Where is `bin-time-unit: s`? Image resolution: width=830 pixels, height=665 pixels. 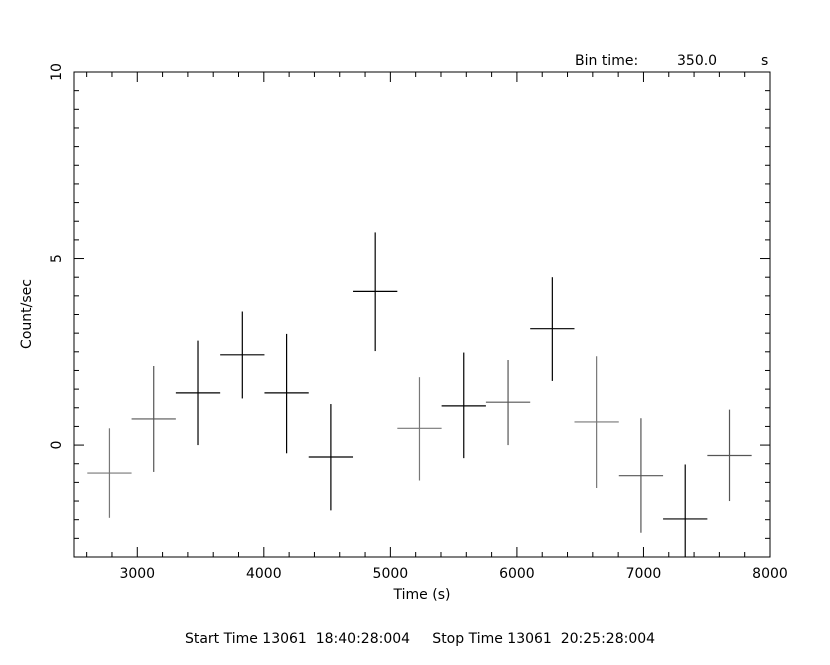
bin-time-unit: s is located at coordinates (764, 61).